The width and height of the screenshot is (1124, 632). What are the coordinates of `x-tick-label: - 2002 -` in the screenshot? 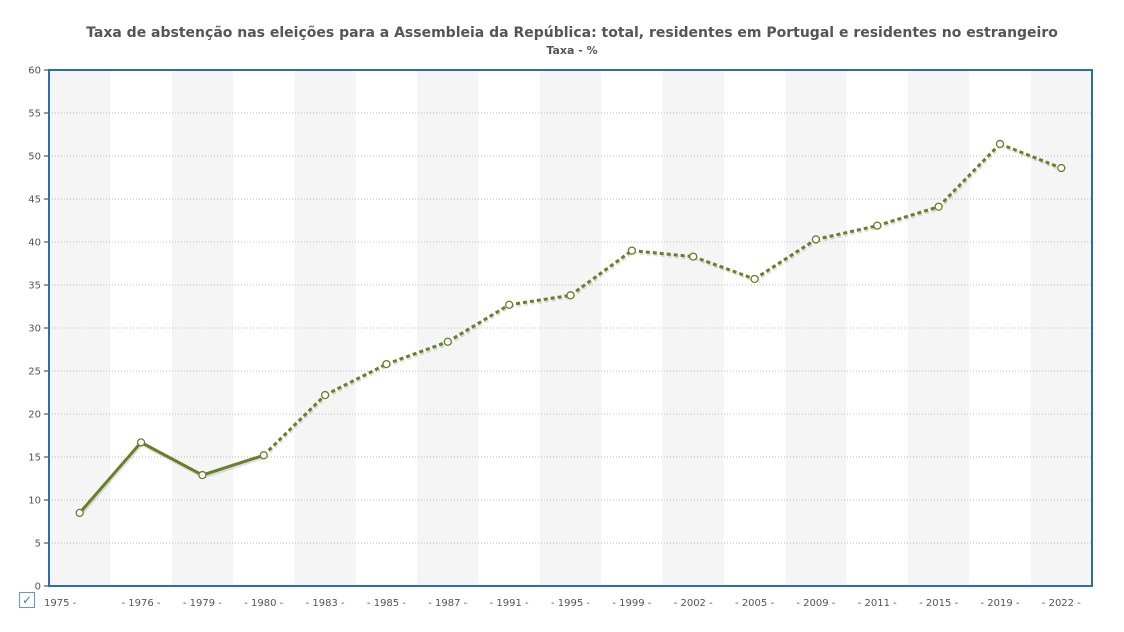 It's located at (693, 603).